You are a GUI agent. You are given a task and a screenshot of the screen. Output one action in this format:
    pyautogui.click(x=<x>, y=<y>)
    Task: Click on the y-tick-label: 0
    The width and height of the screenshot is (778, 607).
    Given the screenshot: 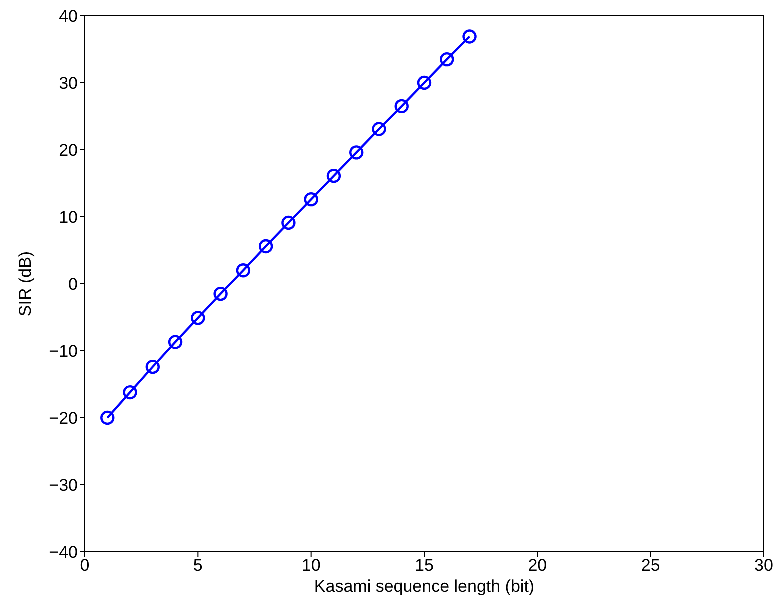 What is the action you would take?
    pyautogui.click(x=73, y=284)
    